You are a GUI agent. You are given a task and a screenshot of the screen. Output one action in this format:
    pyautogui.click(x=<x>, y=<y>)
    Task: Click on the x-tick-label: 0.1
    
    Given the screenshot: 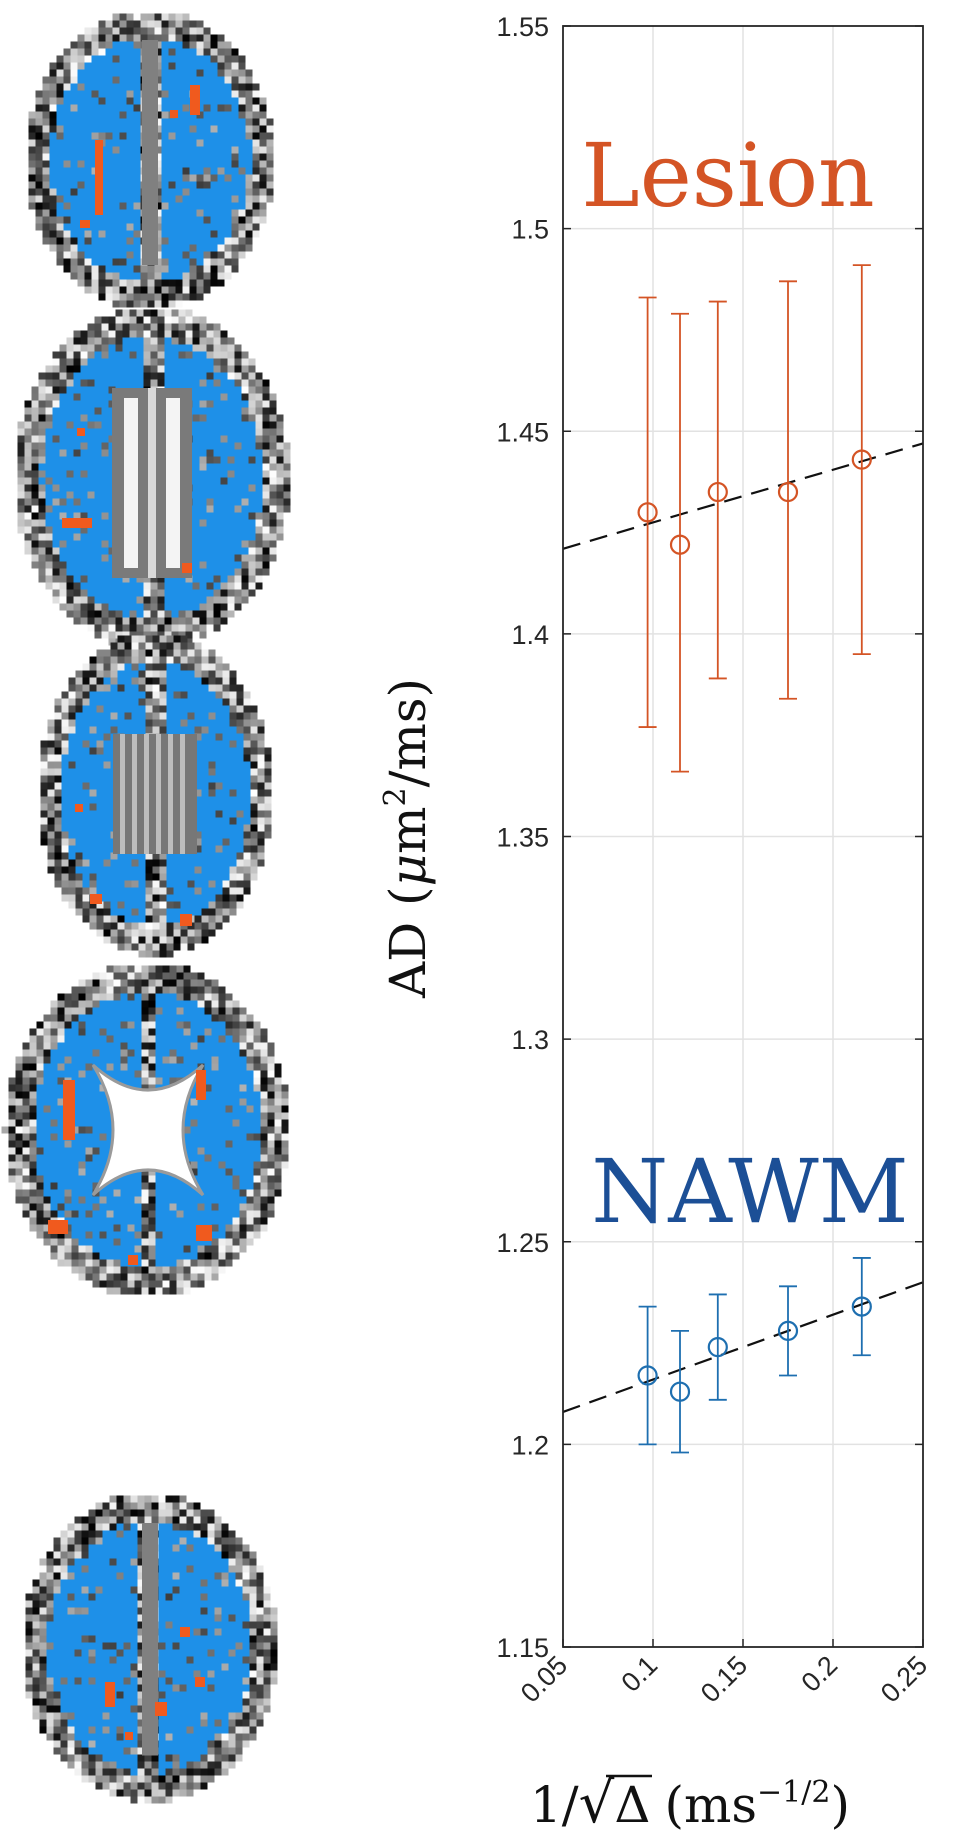 What is the action you would take?
    pyautogui.click(x=639, y=1674)
    